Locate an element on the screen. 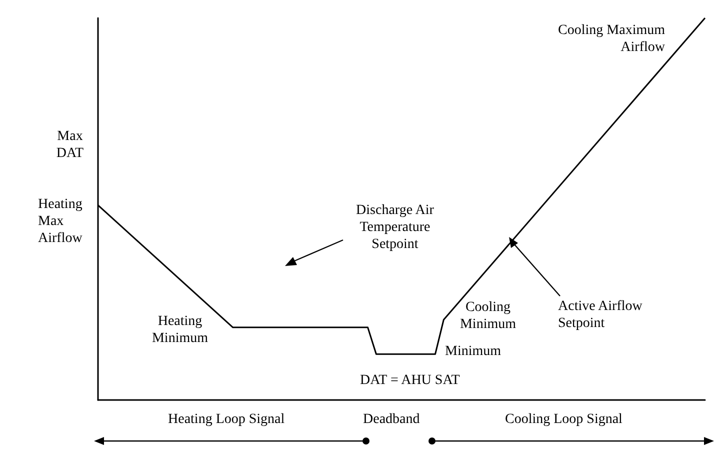 This screenshot has width=720, height=458. text: Max DAT is located at coordinates (70, 145).